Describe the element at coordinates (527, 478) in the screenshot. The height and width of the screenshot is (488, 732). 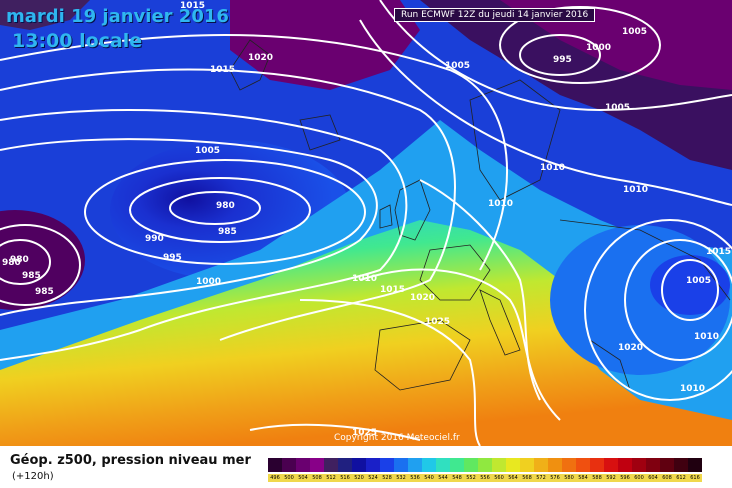
I see `color-scale-label: 568` at that location.